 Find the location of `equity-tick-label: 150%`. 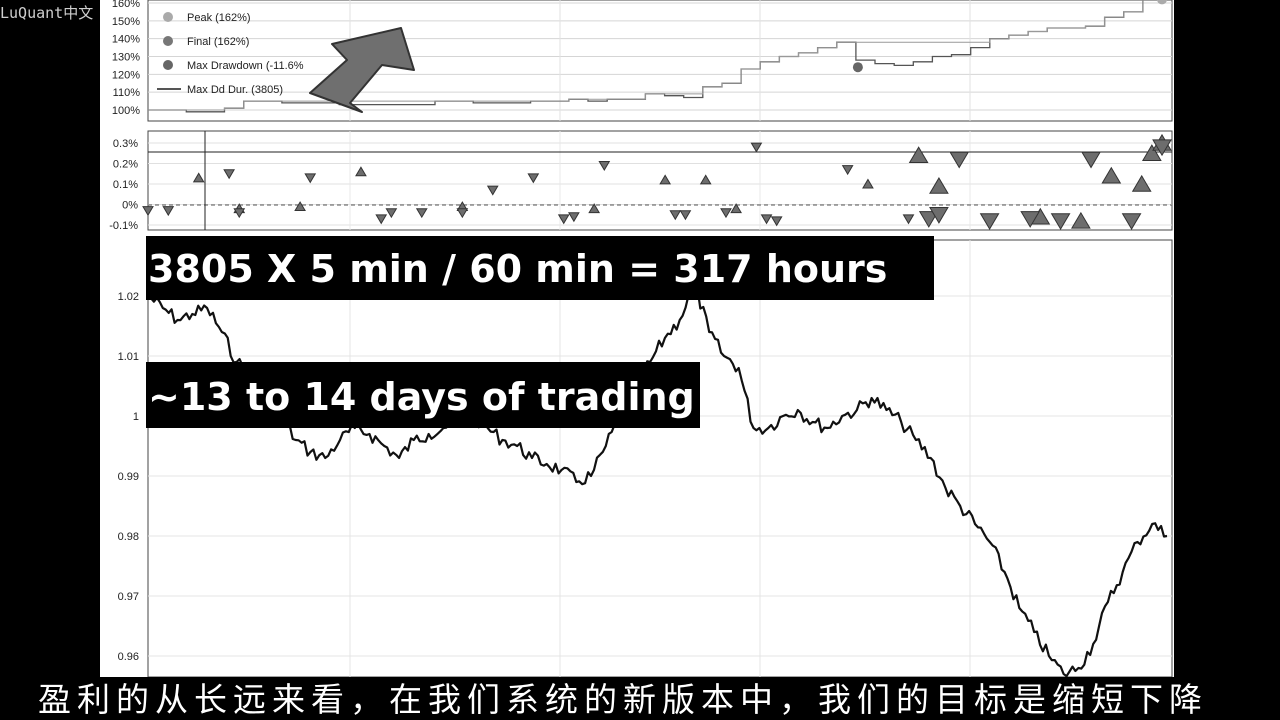

equity-tick-label: 150% is located at coordinates (126, 22).